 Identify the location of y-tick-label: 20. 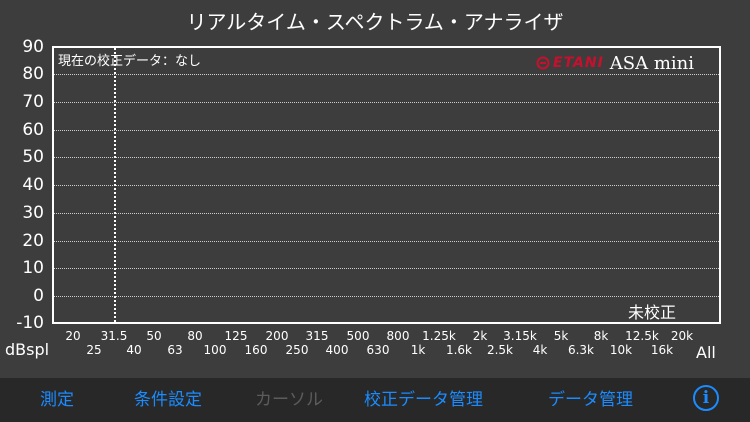
(33, 241).